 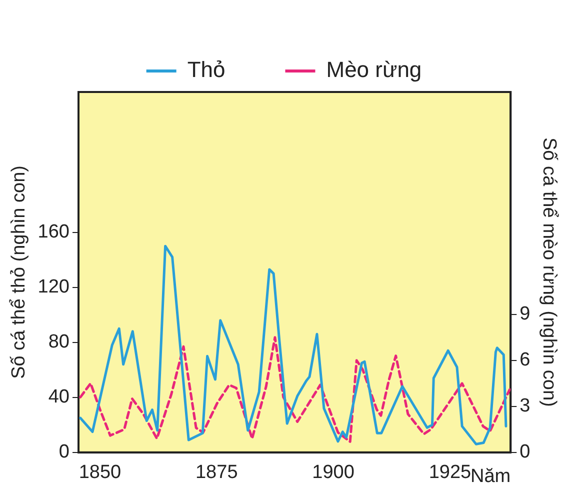 I want to click on y-tick-label: 160, so click(x=54, y=232).